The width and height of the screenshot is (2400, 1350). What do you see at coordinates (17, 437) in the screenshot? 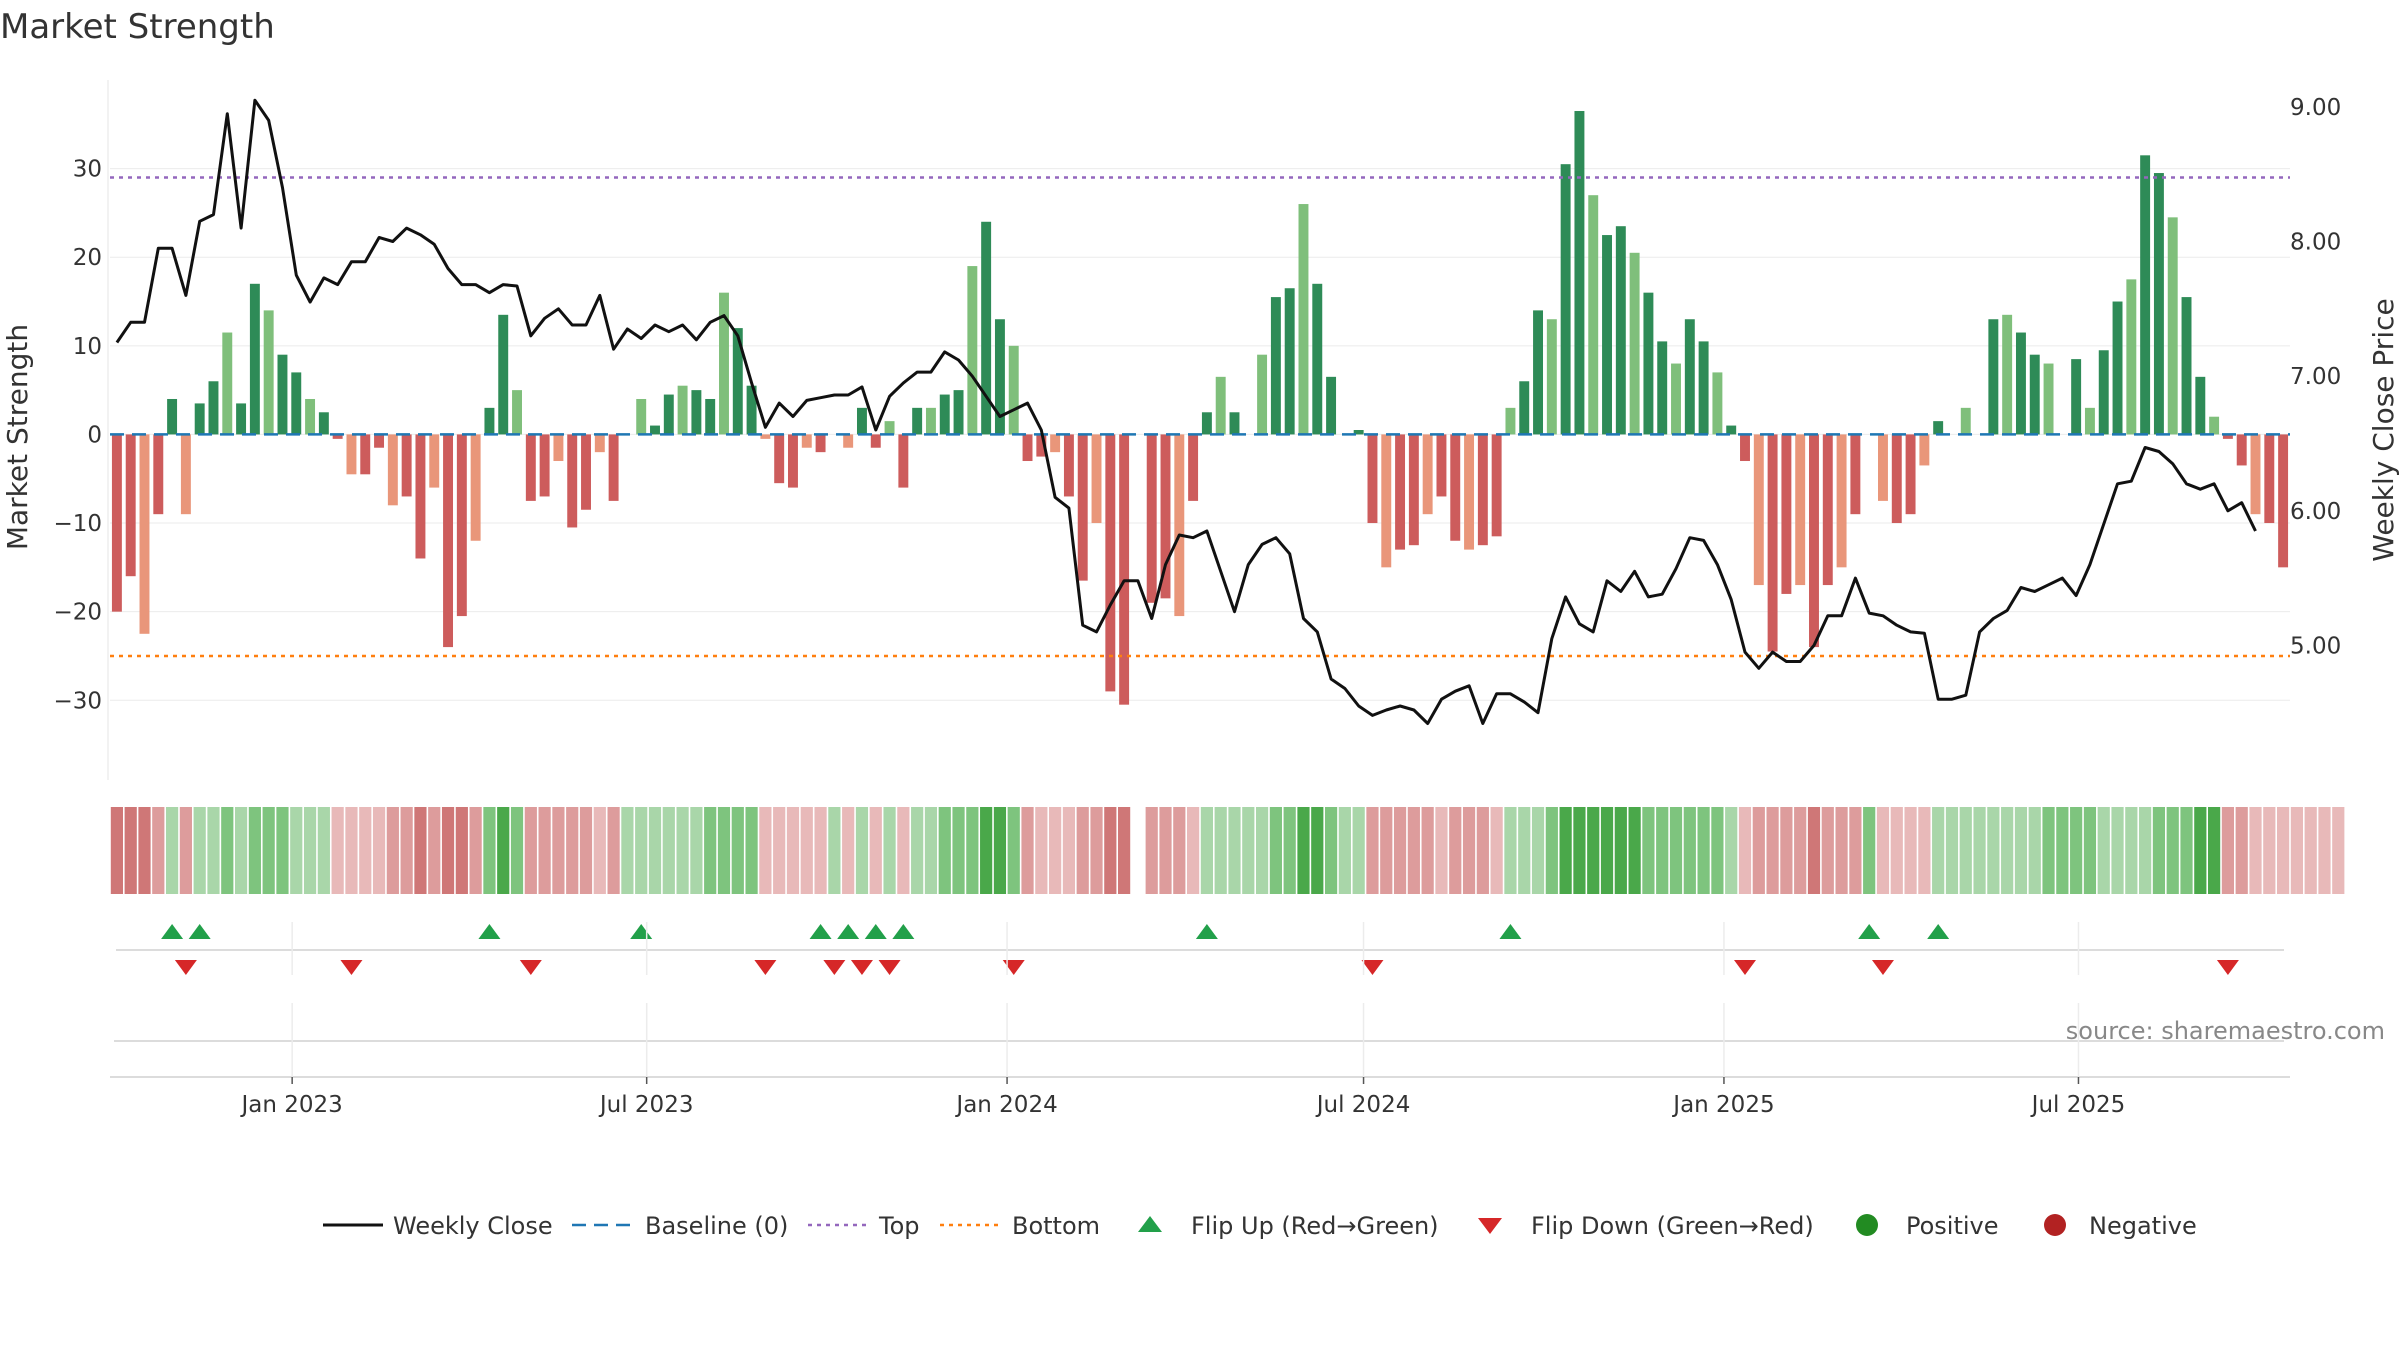
I see `y-axis-left-label: Market Strength` at bounding box center [17, 437].